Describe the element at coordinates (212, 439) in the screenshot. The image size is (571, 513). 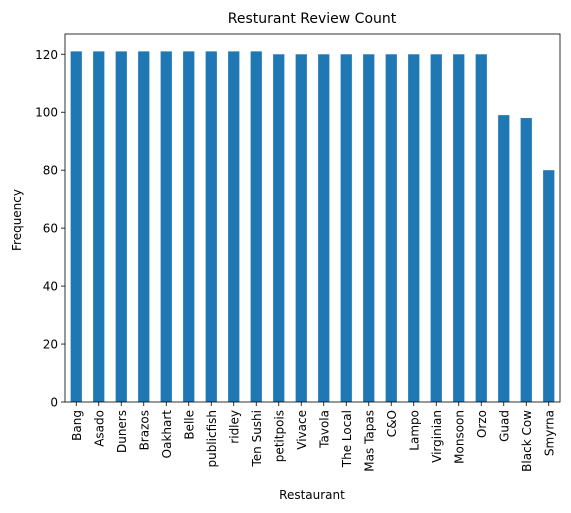
I see `x-tick-label: publicfish` at that location.